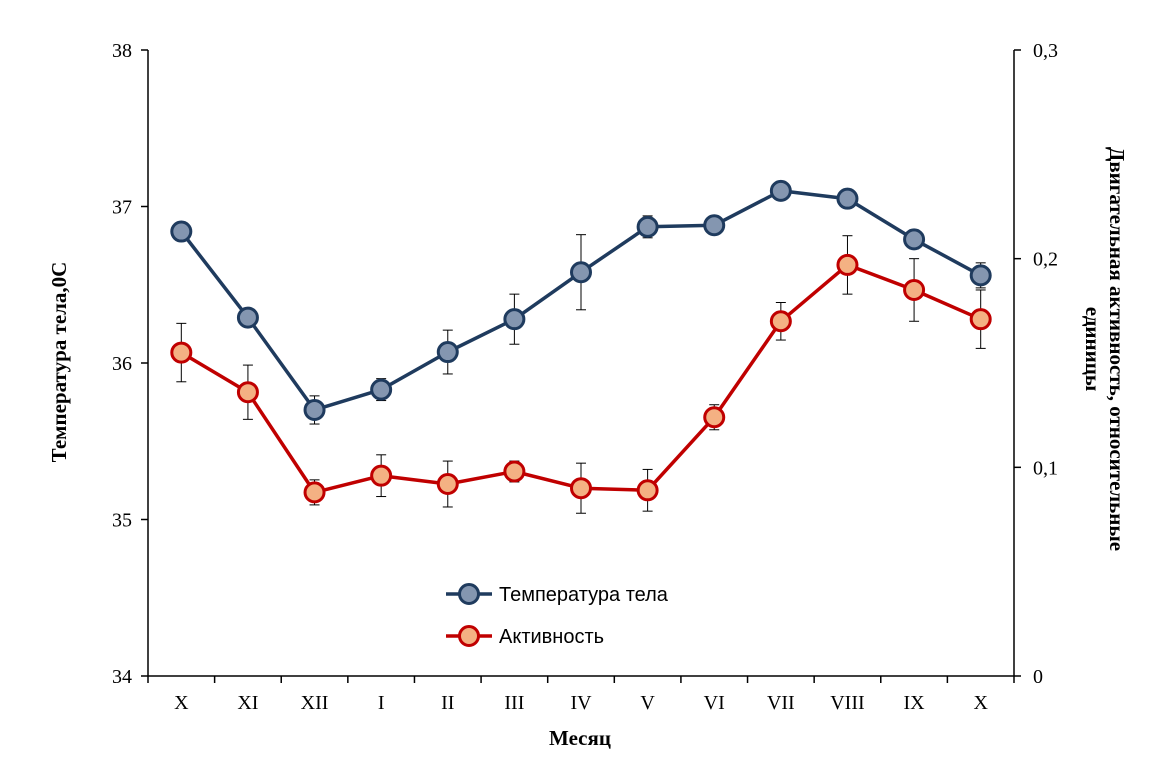  Describe the element at coordinates (122, 364) in the screenshot. I see `y-left-tick-label: 36` at that location.